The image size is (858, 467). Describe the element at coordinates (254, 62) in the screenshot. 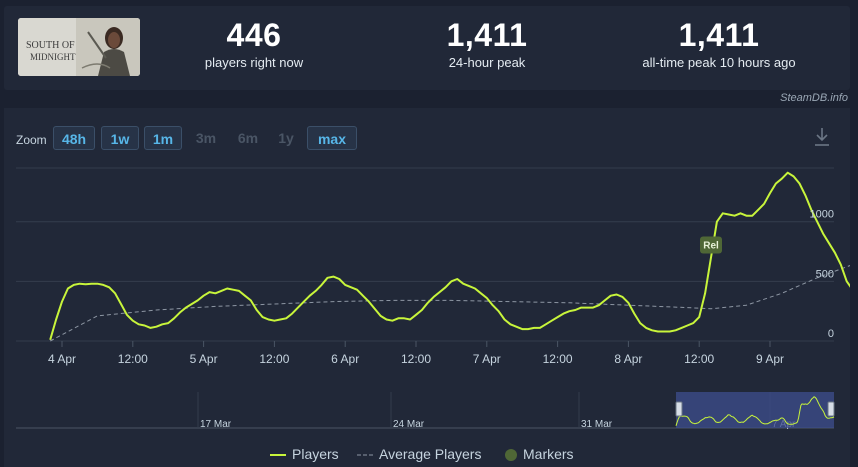

I see `stat-current-label: players right now` at that location.